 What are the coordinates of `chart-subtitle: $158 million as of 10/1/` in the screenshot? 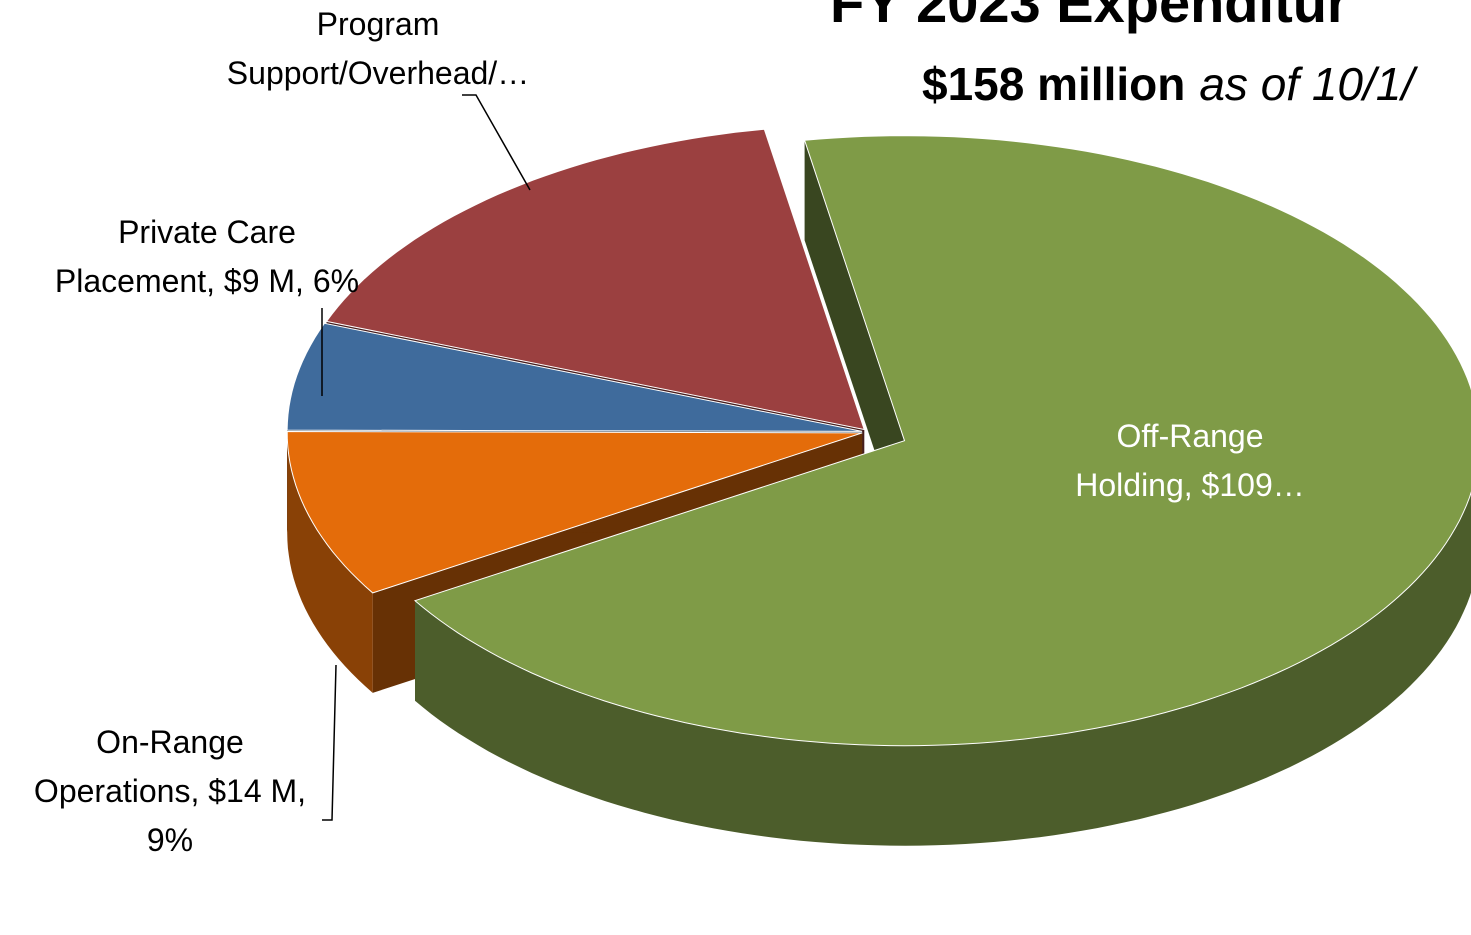 It's located at (1170, 84).